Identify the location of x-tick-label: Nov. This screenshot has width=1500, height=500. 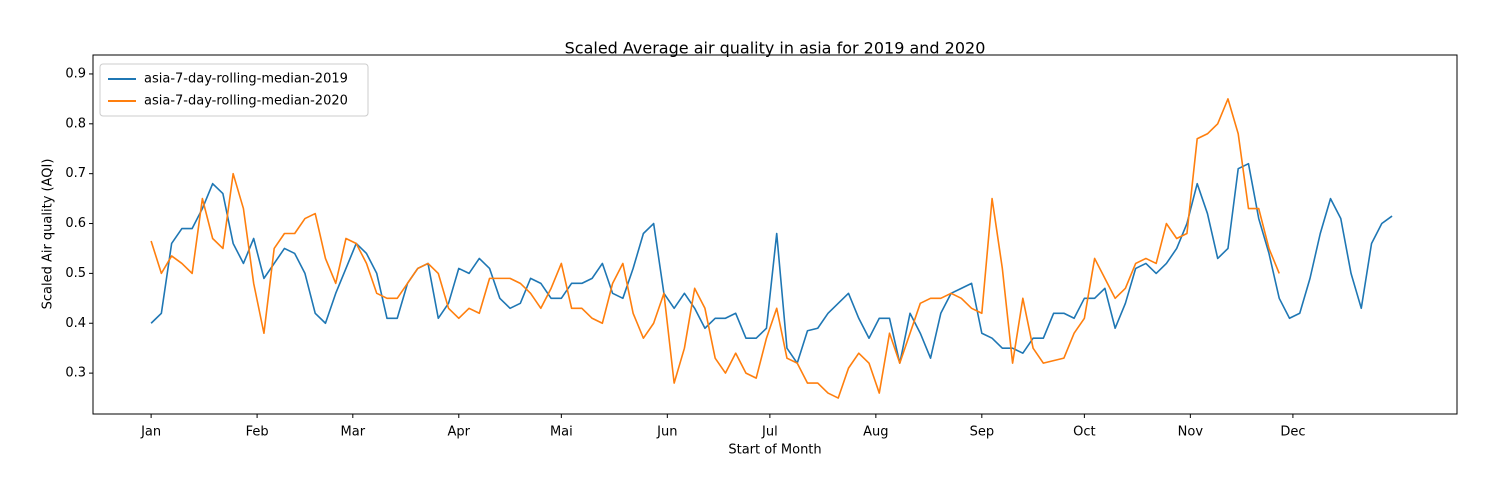
(1191, 432).